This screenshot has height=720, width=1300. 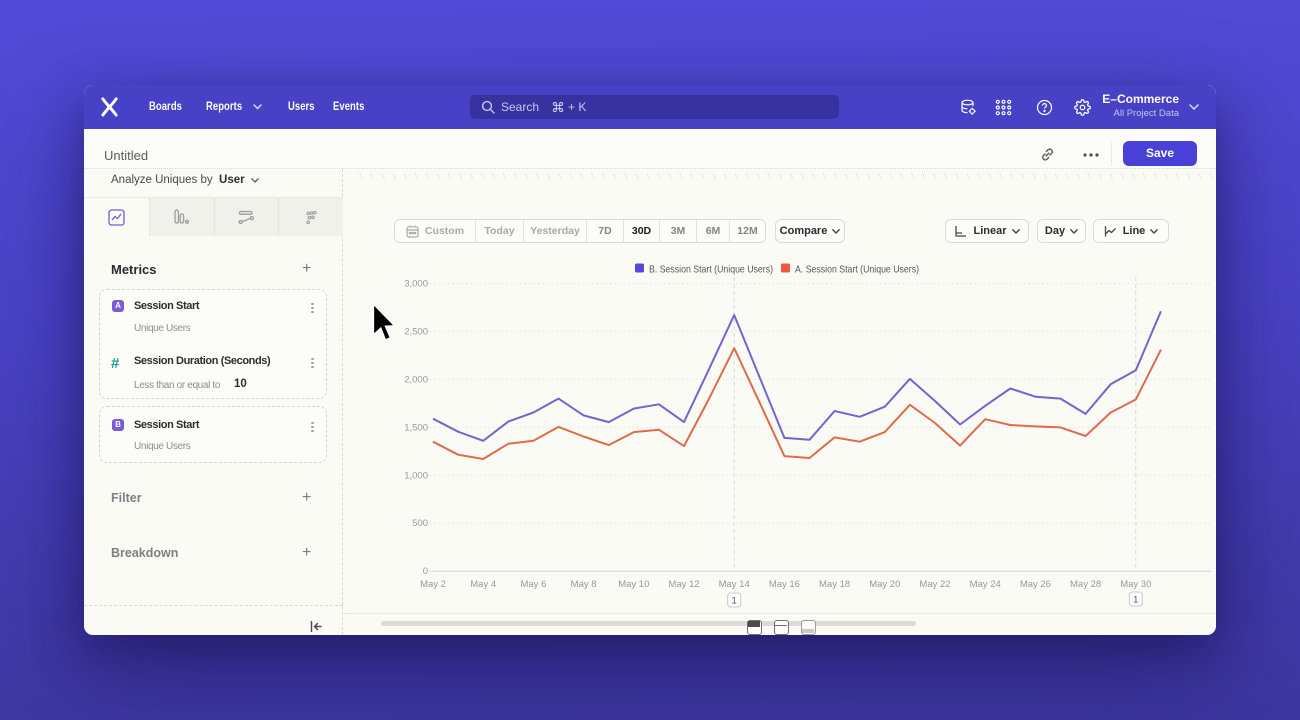 I want to click on svg-text: 0, so click(x=425, y=571).